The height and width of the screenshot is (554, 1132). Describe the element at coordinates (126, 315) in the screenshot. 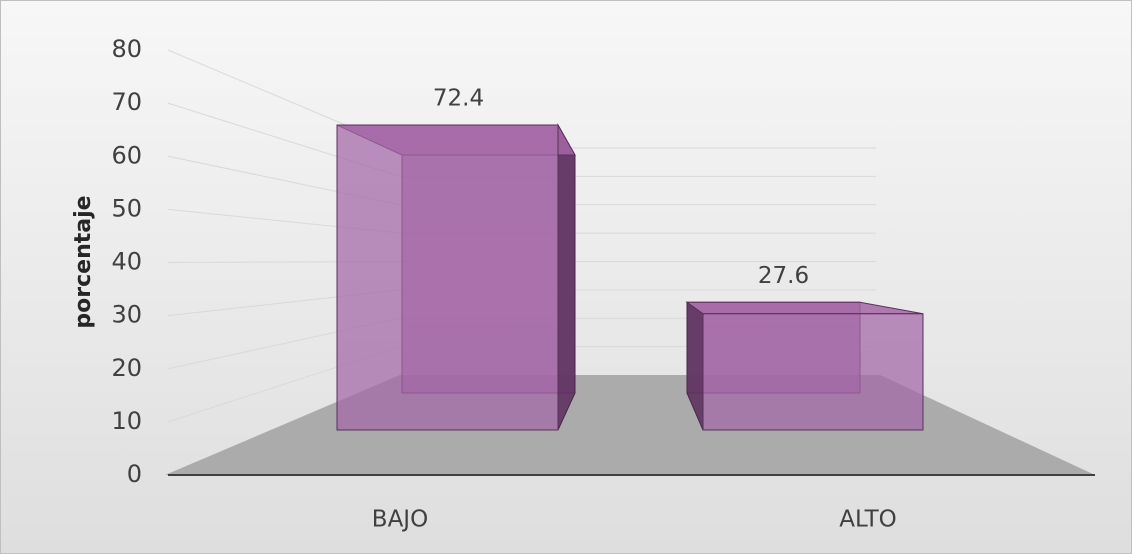

I see `y-tick-label: 30` at that location.